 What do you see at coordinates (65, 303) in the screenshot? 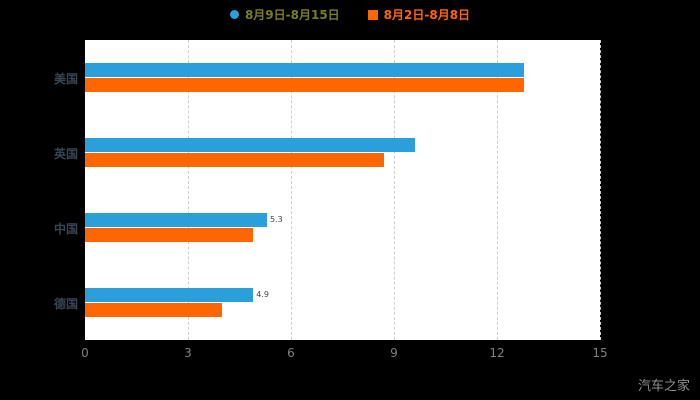
I see `category-label: 德国` at bounding box center [65, 303].